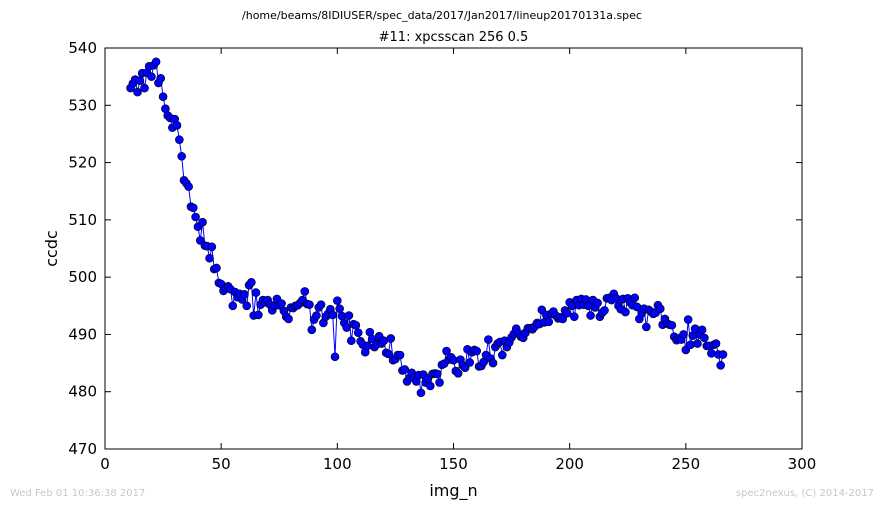 The image size is (884, 509). What do you see at coordinates (804, 493) in the screenshot?
I see `footer-credit: spec2nexus, (C) 2014-2017` at bounding box center [804, 493].